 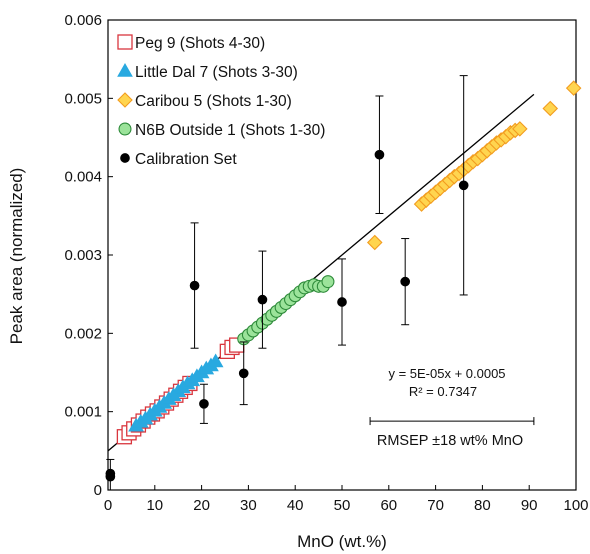 I want to click on legend-marker-square, so click(x=125, y=42).